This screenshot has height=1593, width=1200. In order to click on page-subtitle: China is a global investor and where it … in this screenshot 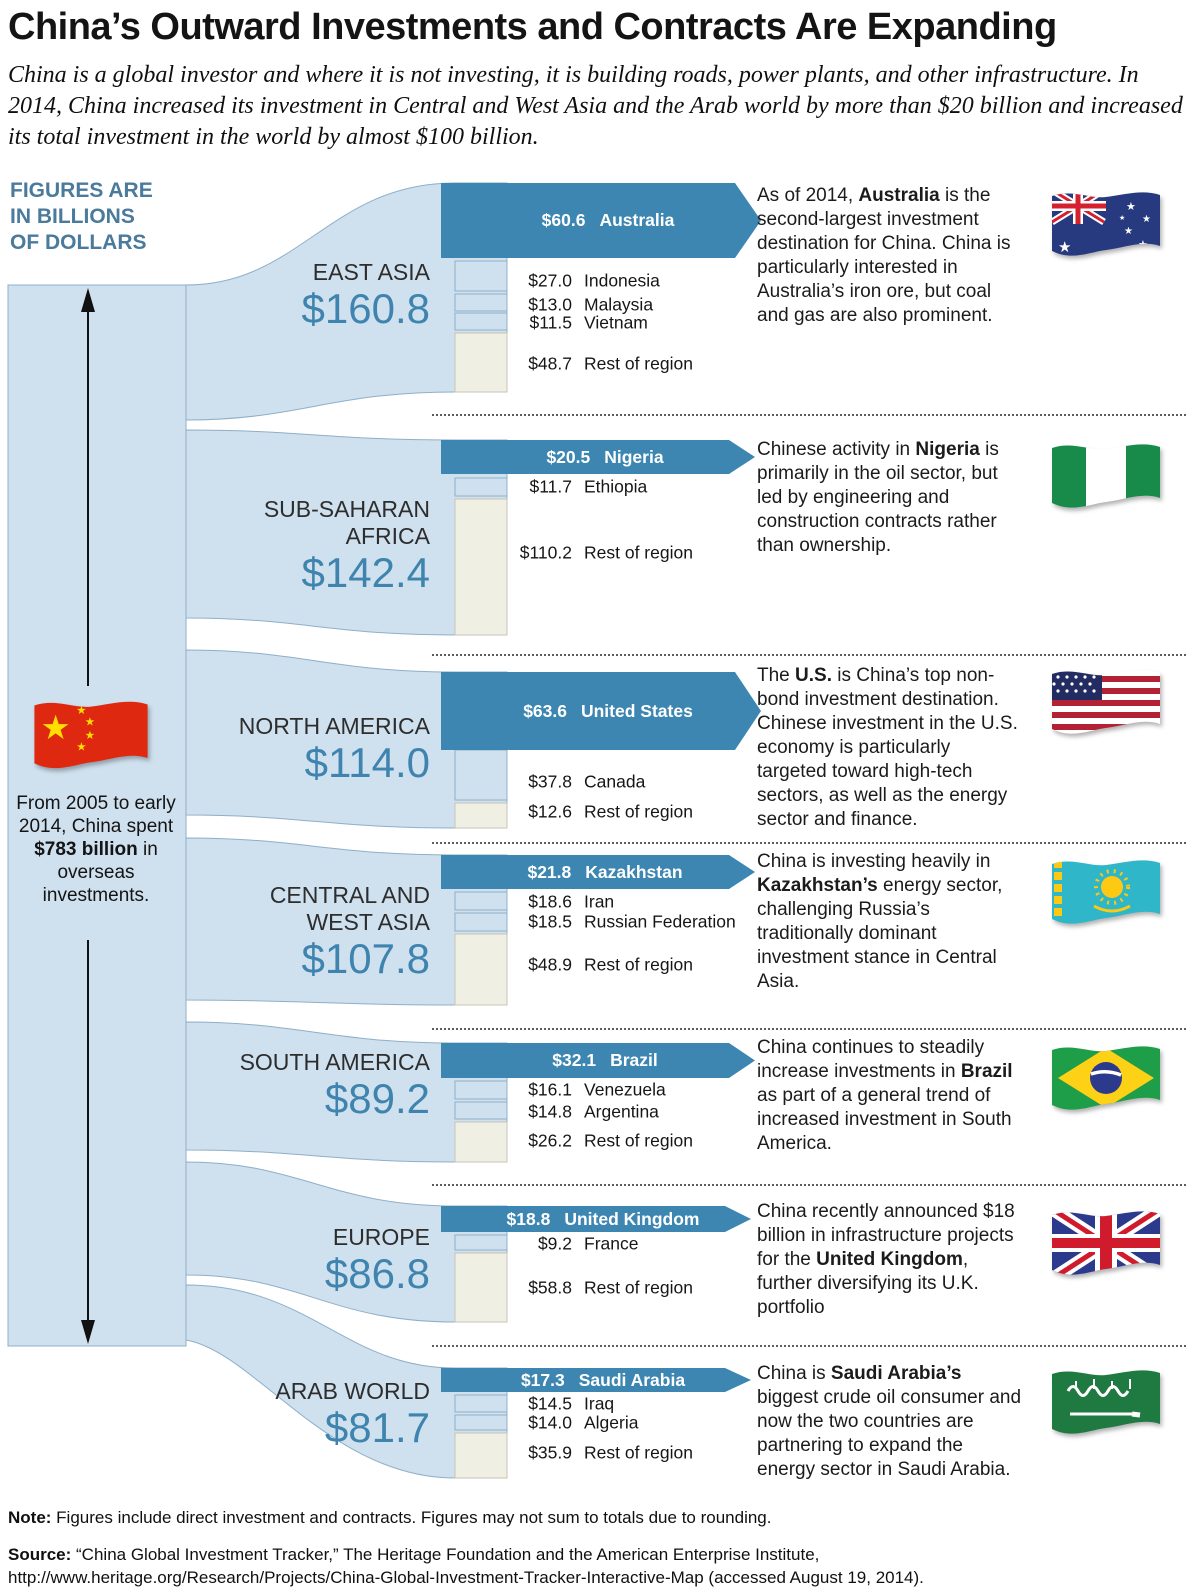, I will do `click(595, 106)`.